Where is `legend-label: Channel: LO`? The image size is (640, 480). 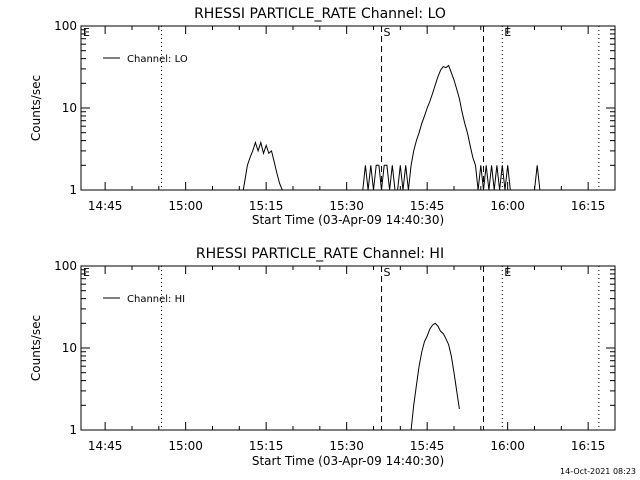
legend-label: Channel: LO is located at coordinates (157, 59).